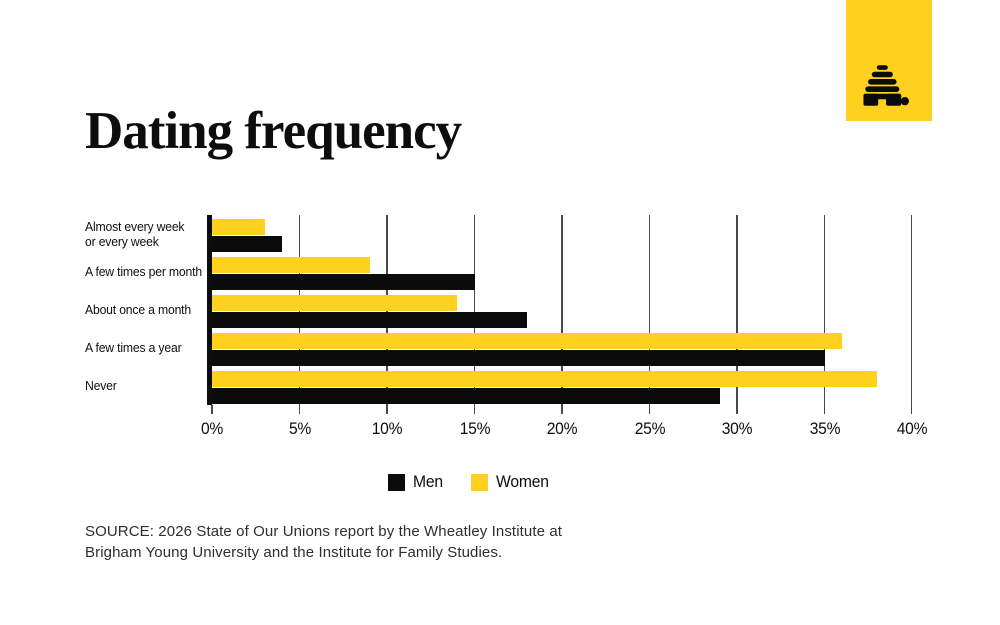 The height and width of the screenshot is (625, 1000). Describe the element at coordinates (889, 60) in the screenshot. I see `brand-logo-block` at that location.